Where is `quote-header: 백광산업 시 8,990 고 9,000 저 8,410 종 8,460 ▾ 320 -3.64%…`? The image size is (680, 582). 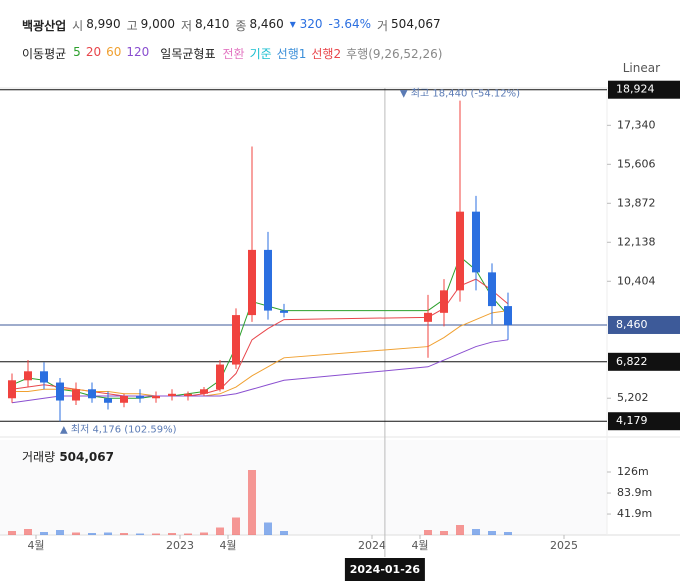
quote-header: 백광산업 시 8,990 고 9,000 저 8,410 종 8,460 ▾ 320 -3.64%… is located at coordinates (231, 25).